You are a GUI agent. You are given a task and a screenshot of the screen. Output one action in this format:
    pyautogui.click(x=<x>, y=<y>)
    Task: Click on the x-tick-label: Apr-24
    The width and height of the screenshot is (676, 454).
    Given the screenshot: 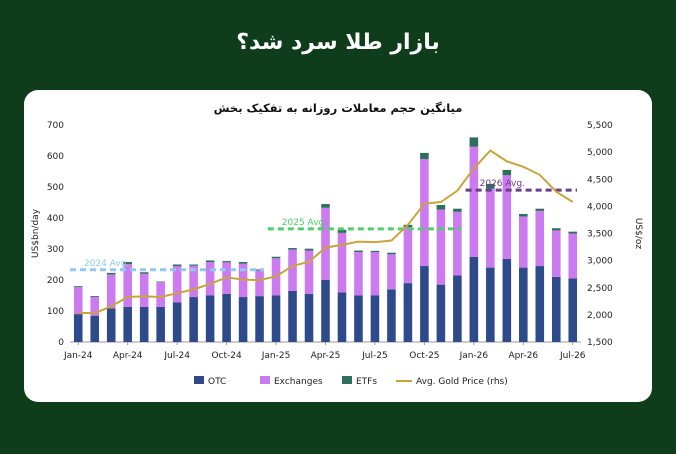 What is the action you would take?
    pyautogui.click(x=128, y=356)
    